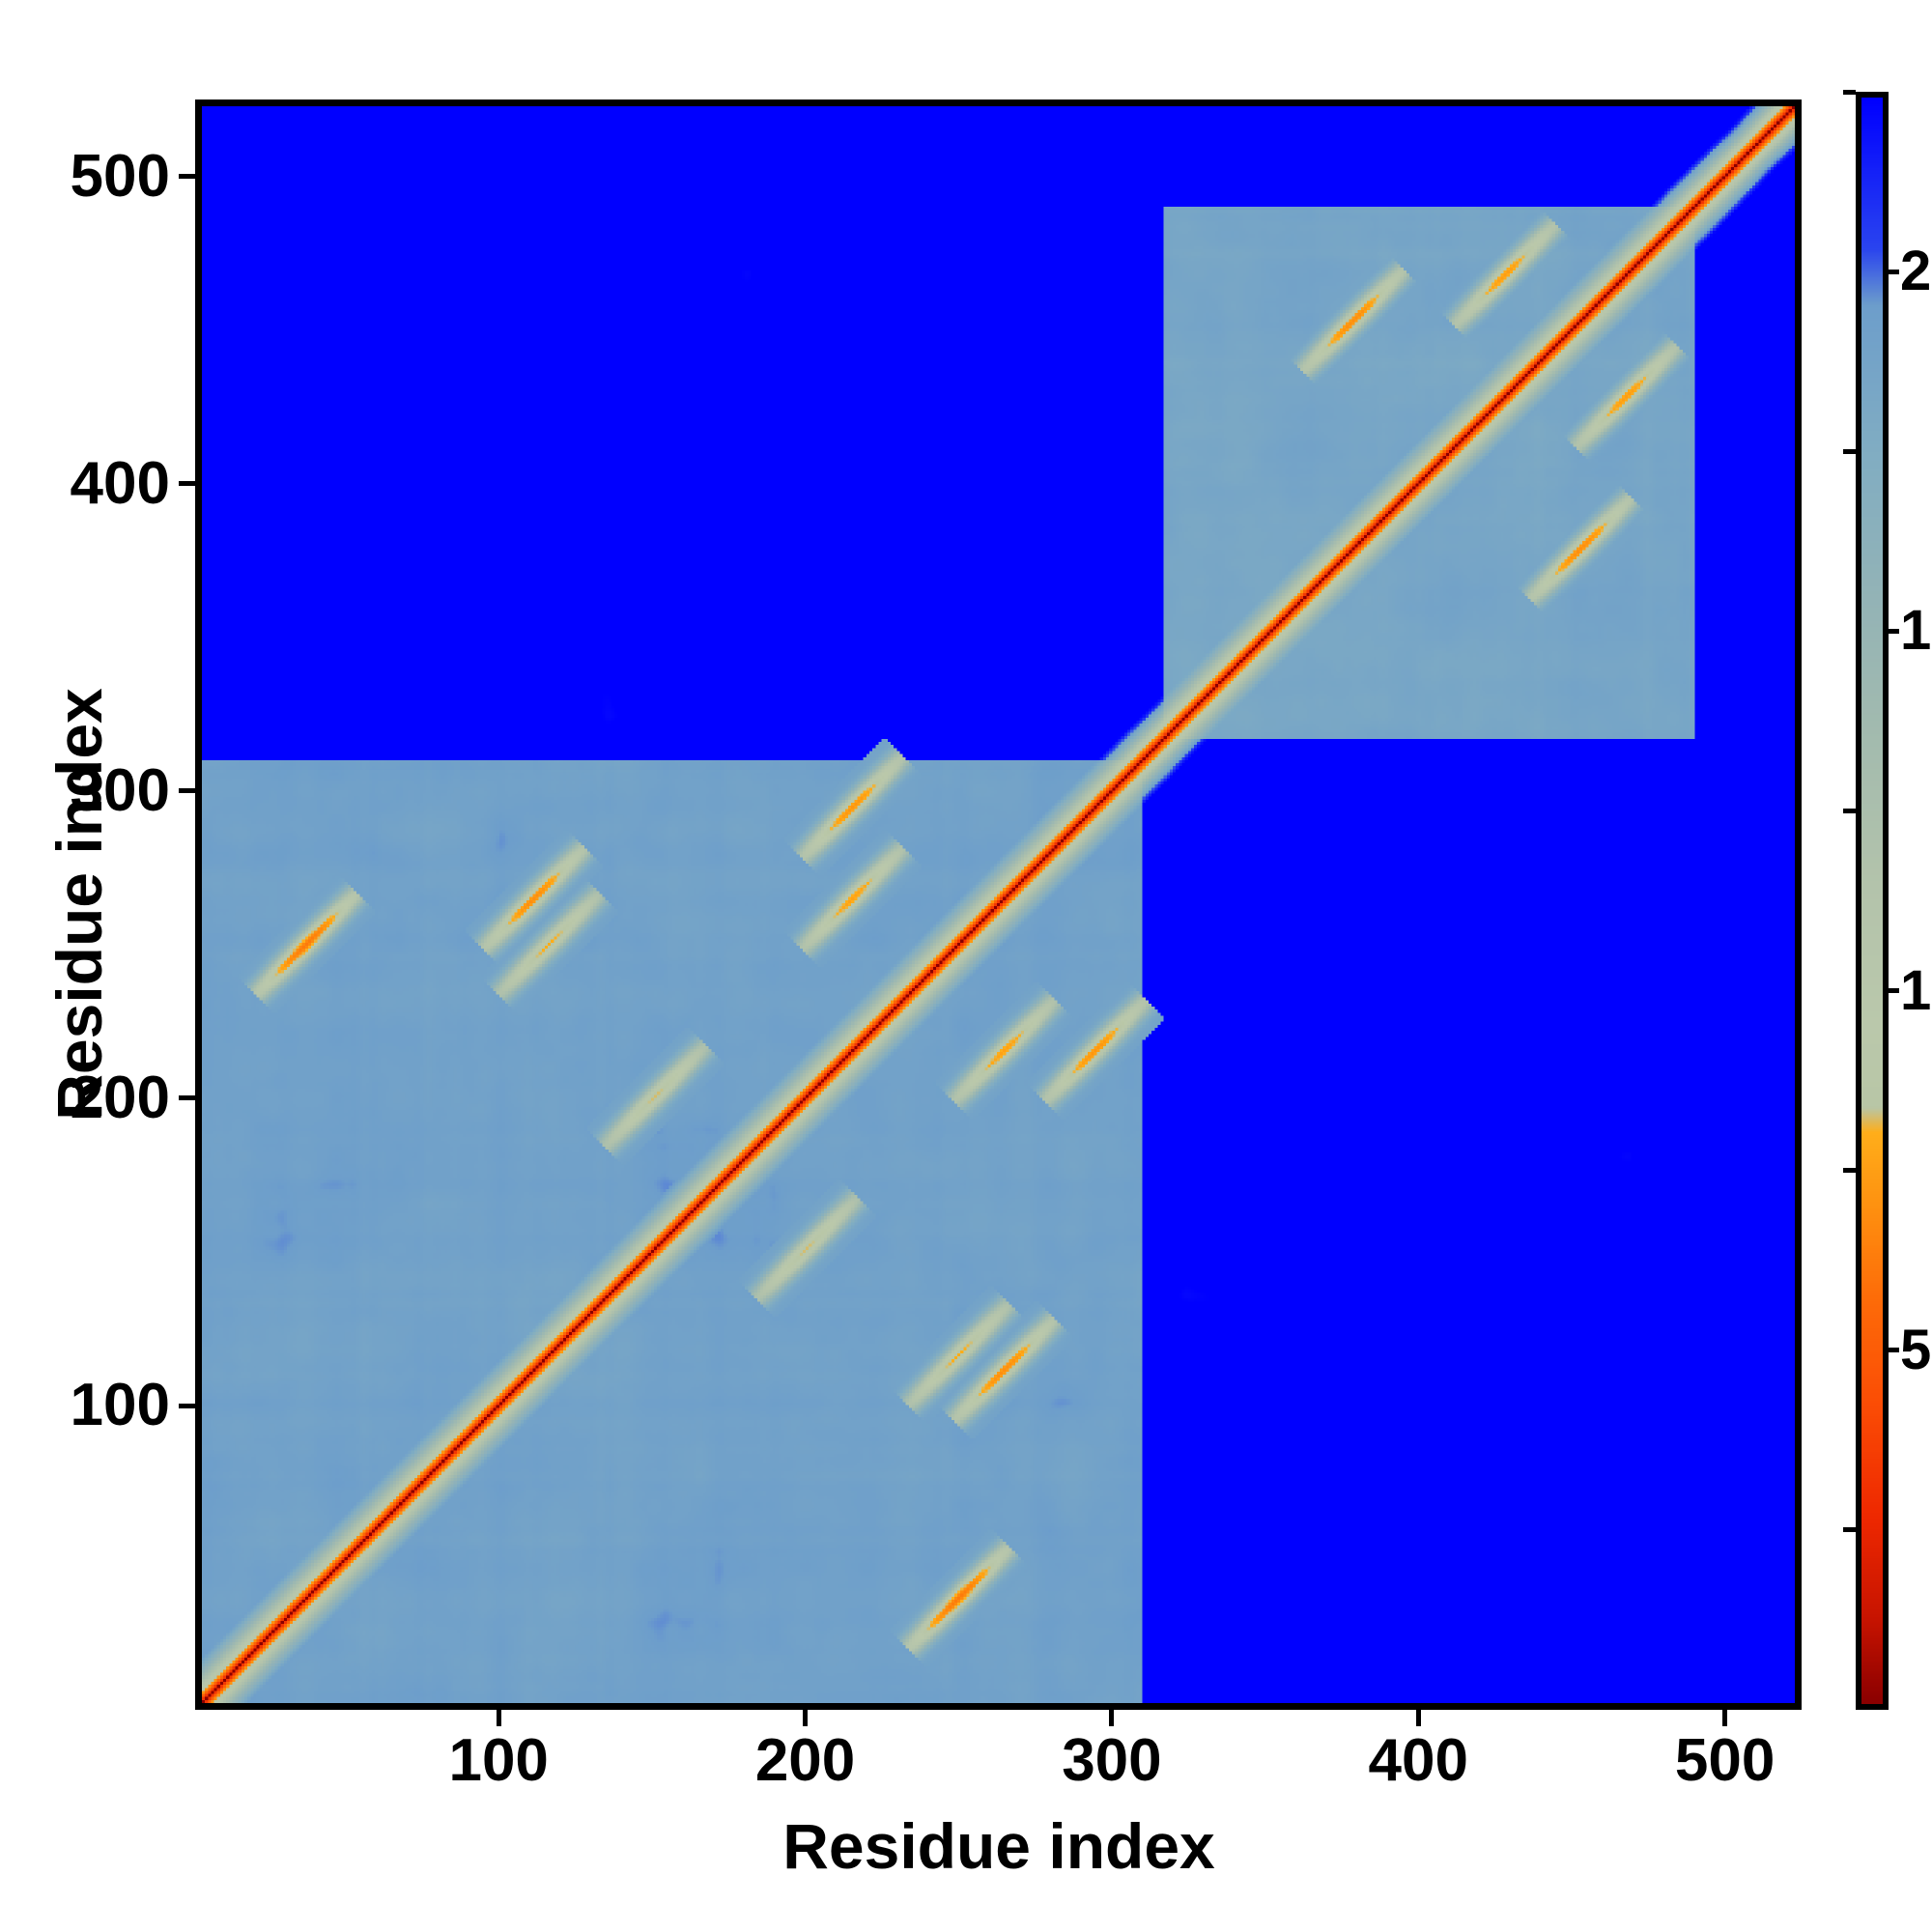 This screenshot has width=1932, height=1932. What do you see at coordinates (1916, 990) in the screenshot?
I see `colorbar-tick-label: 10` at bounding box center [1916, 990].